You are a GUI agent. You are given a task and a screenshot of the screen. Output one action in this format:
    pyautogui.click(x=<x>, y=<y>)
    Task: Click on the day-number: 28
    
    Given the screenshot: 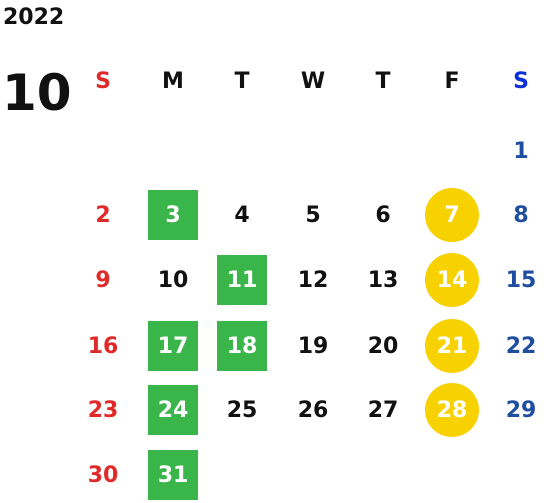 What is the action you would take?
    pyautogui.click(x=452, y=410)
    